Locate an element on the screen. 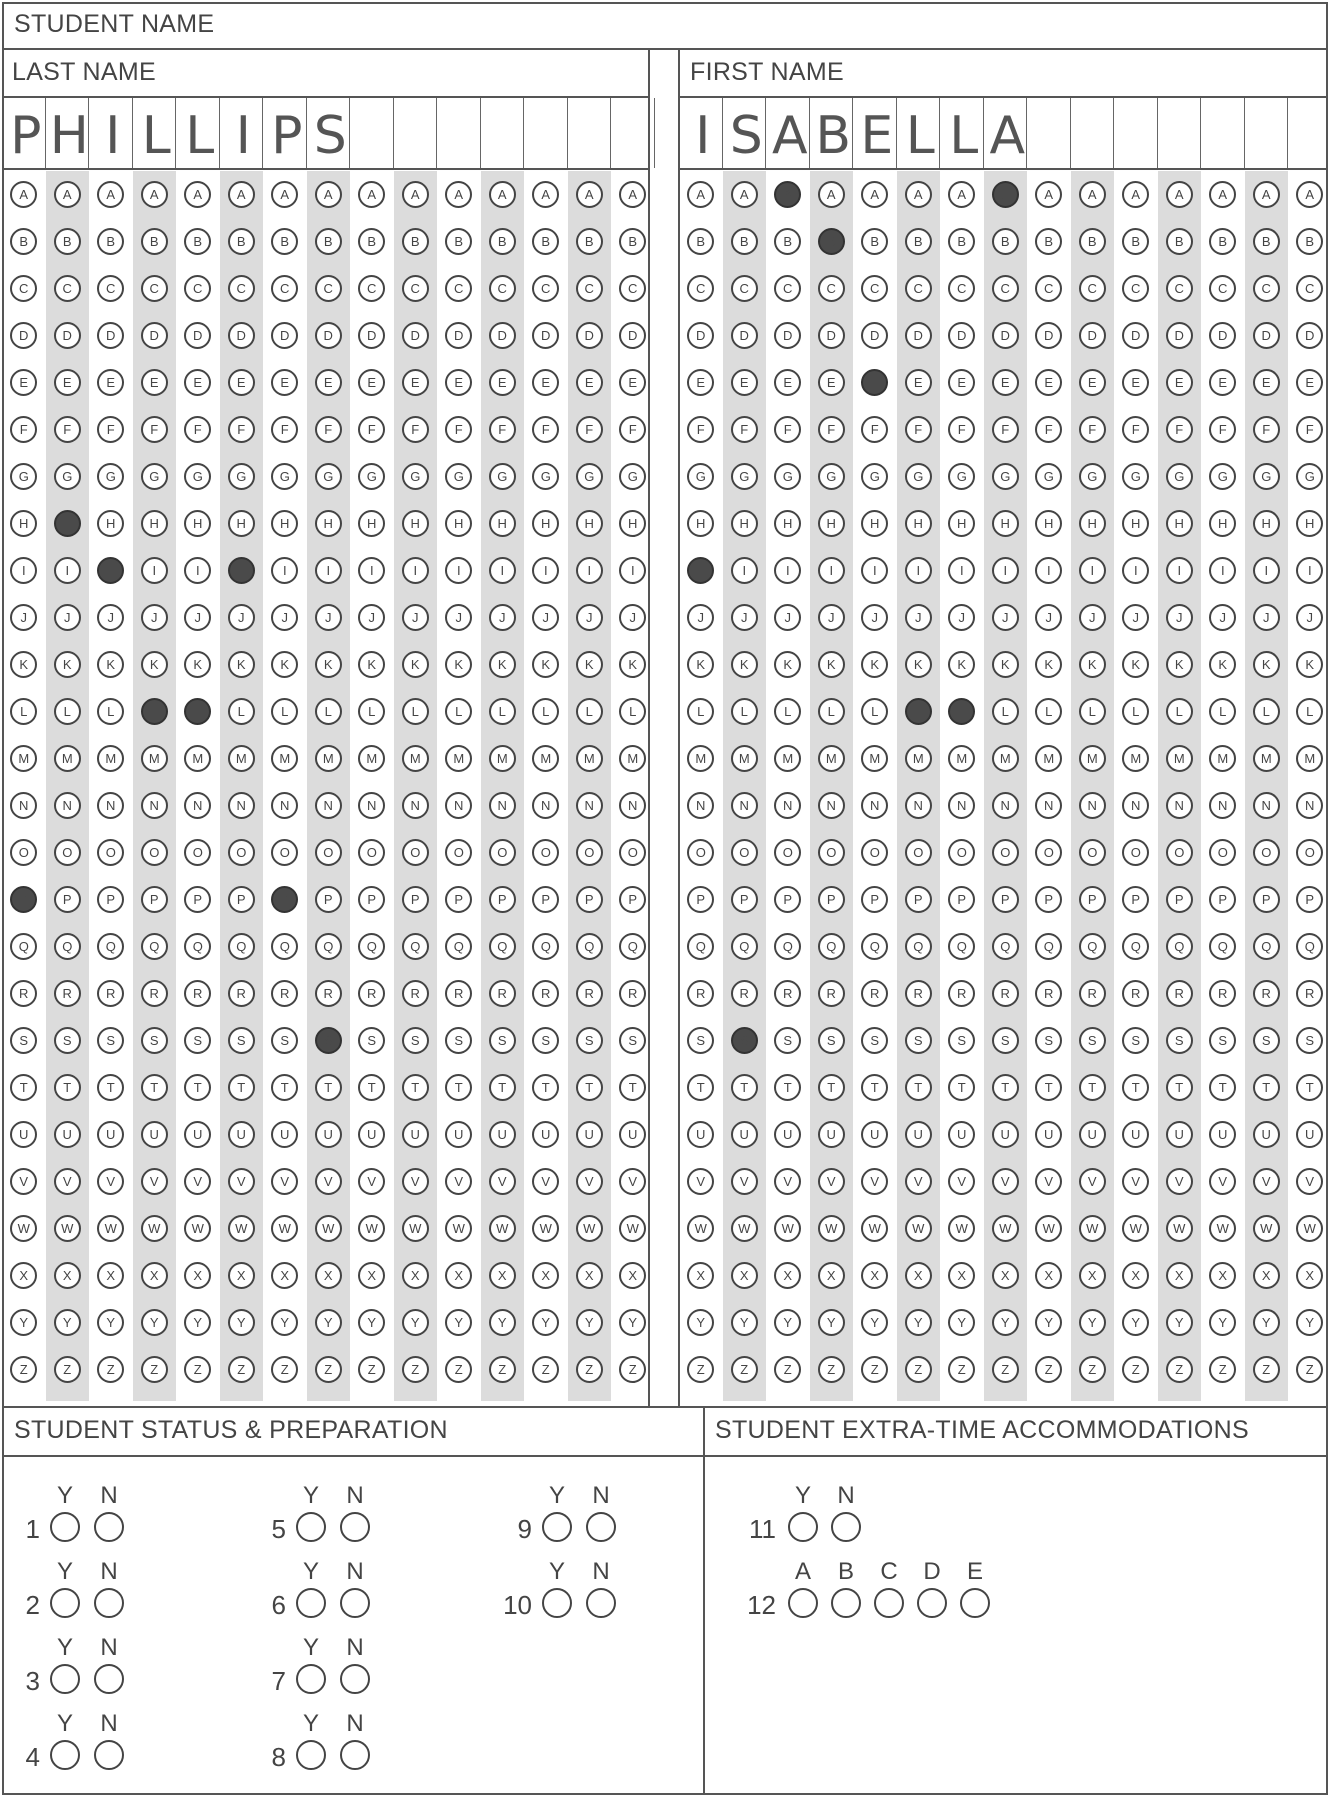 The height and width of the screenshot is (1797, 1330). first-name-bubble: V is located at coordinates (875, 1181).